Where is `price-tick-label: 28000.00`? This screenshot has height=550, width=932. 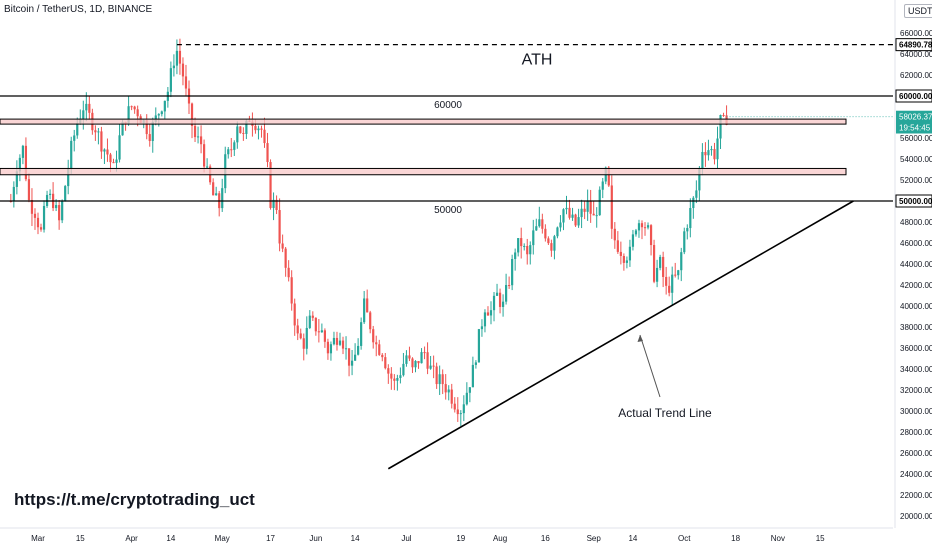
price-tick-label: 28000.00 is located at coordinates (916, 432).